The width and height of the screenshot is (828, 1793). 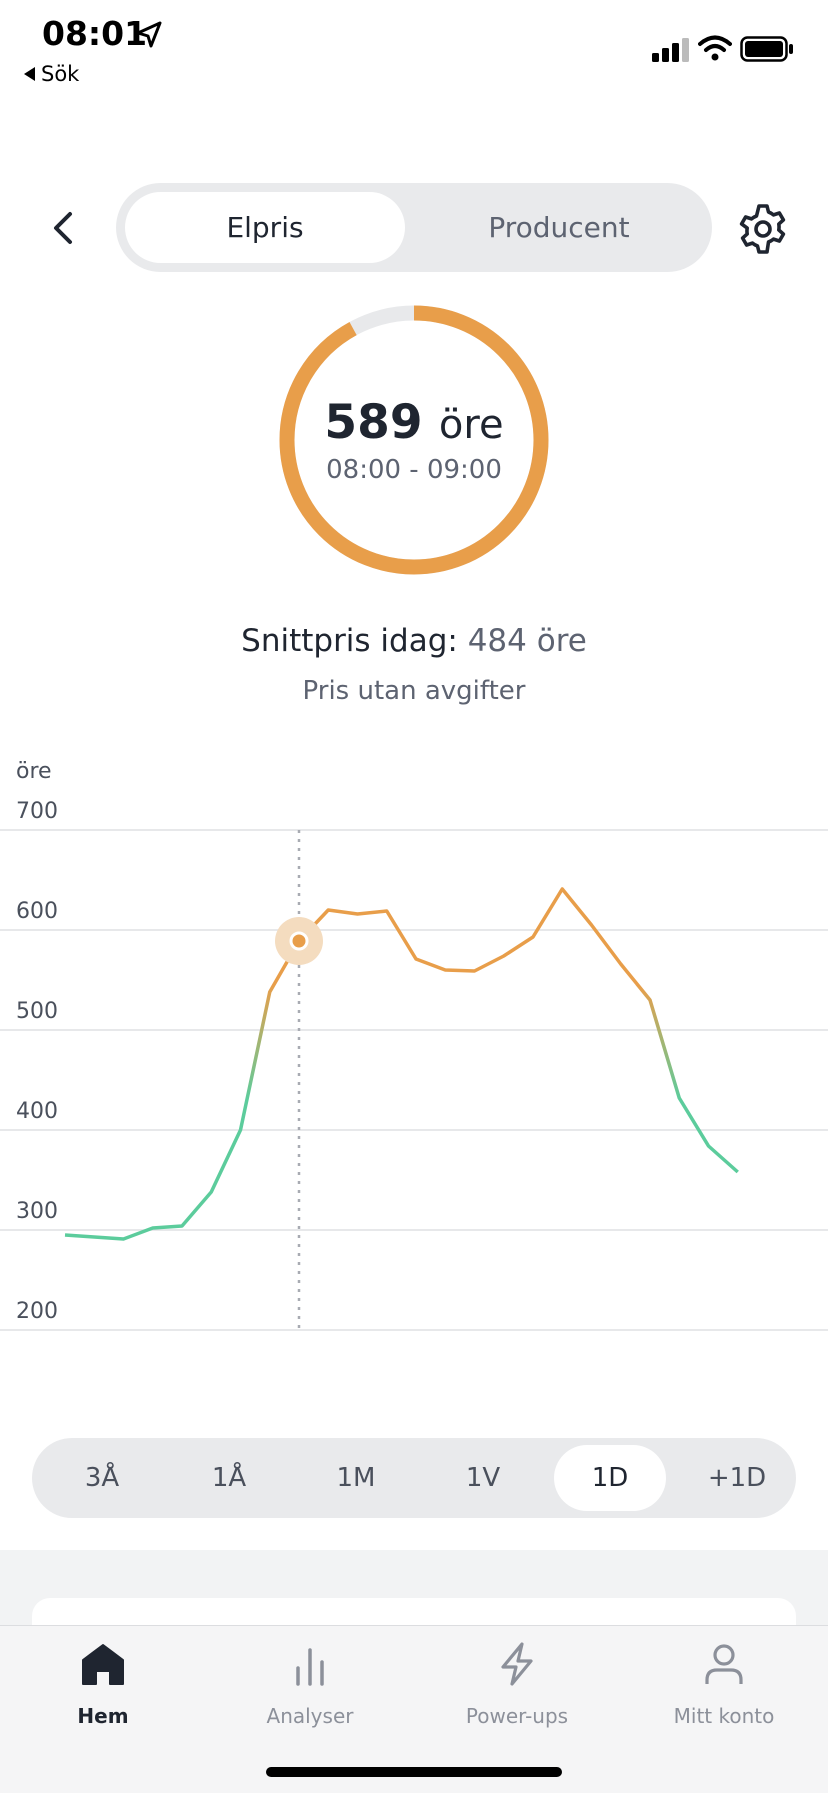 I want to click on average-price: Snittpris idag: 484 öre, so click(x=414, y=641).